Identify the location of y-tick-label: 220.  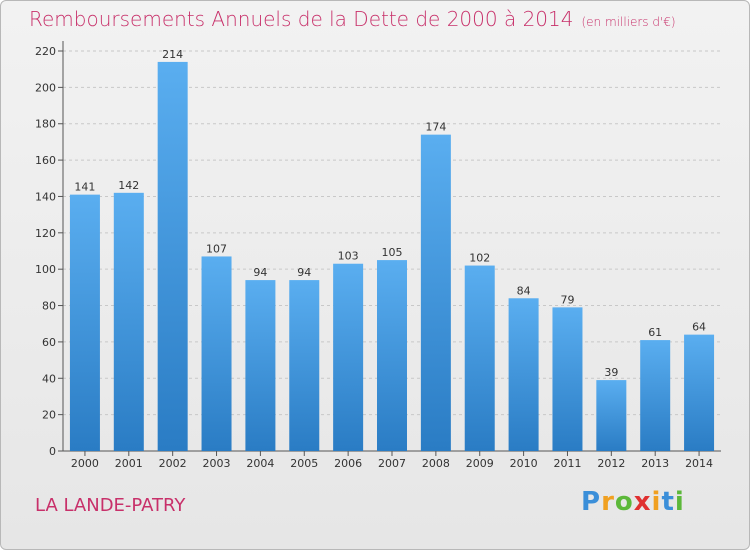
(45, 51).